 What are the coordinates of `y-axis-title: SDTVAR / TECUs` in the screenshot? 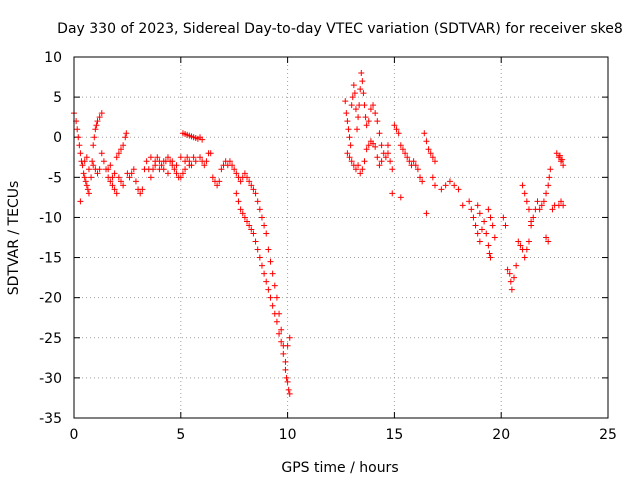 It's located at (14, 238).